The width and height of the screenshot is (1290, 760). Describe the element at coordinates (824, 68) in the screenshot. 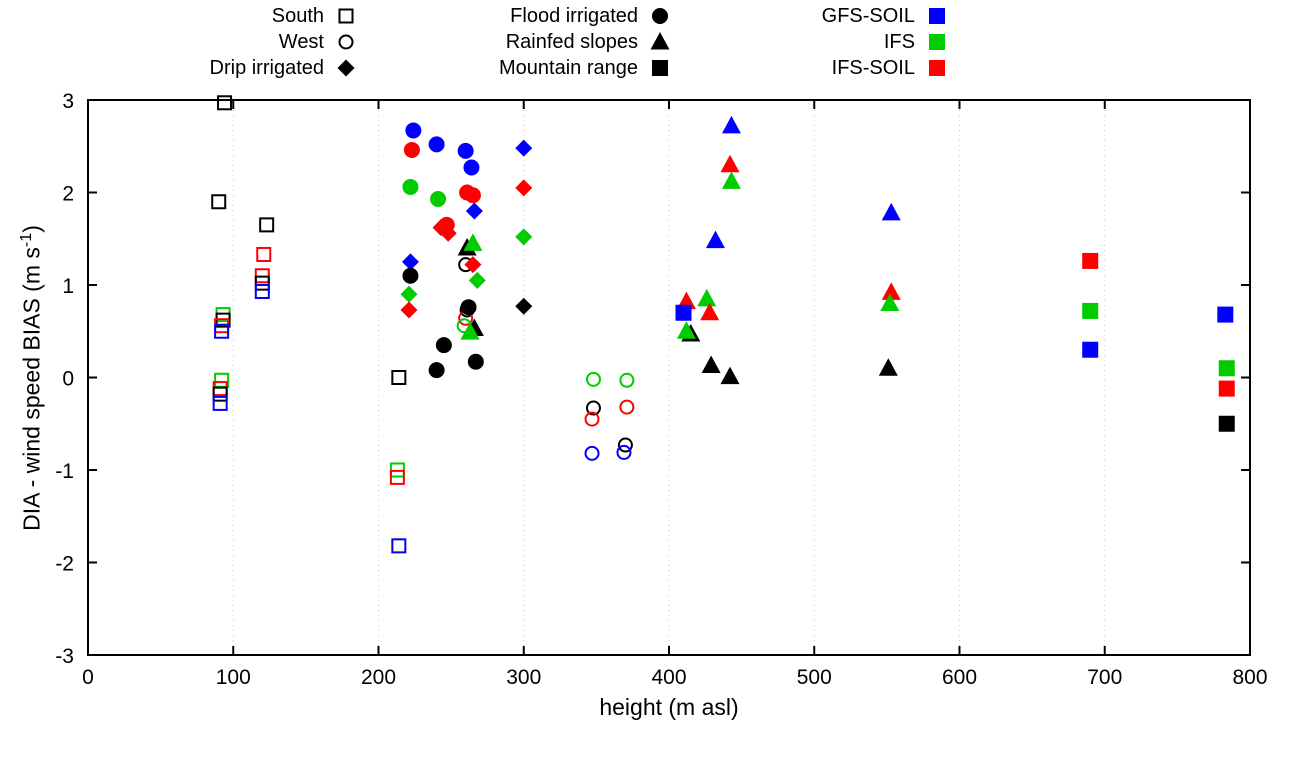

I see `legend-entry: IFS-SOIL` at that location.